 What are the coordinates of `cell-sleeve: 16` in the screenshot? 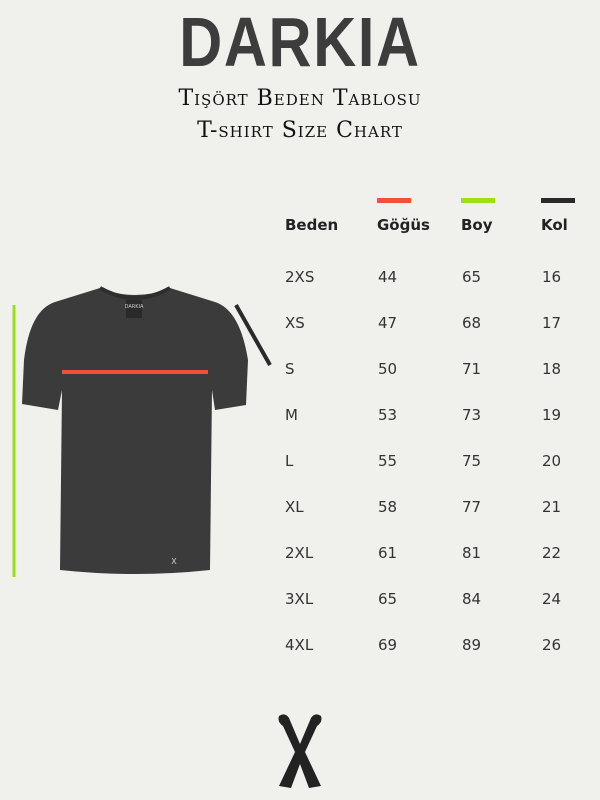 It's located at (552, 277).